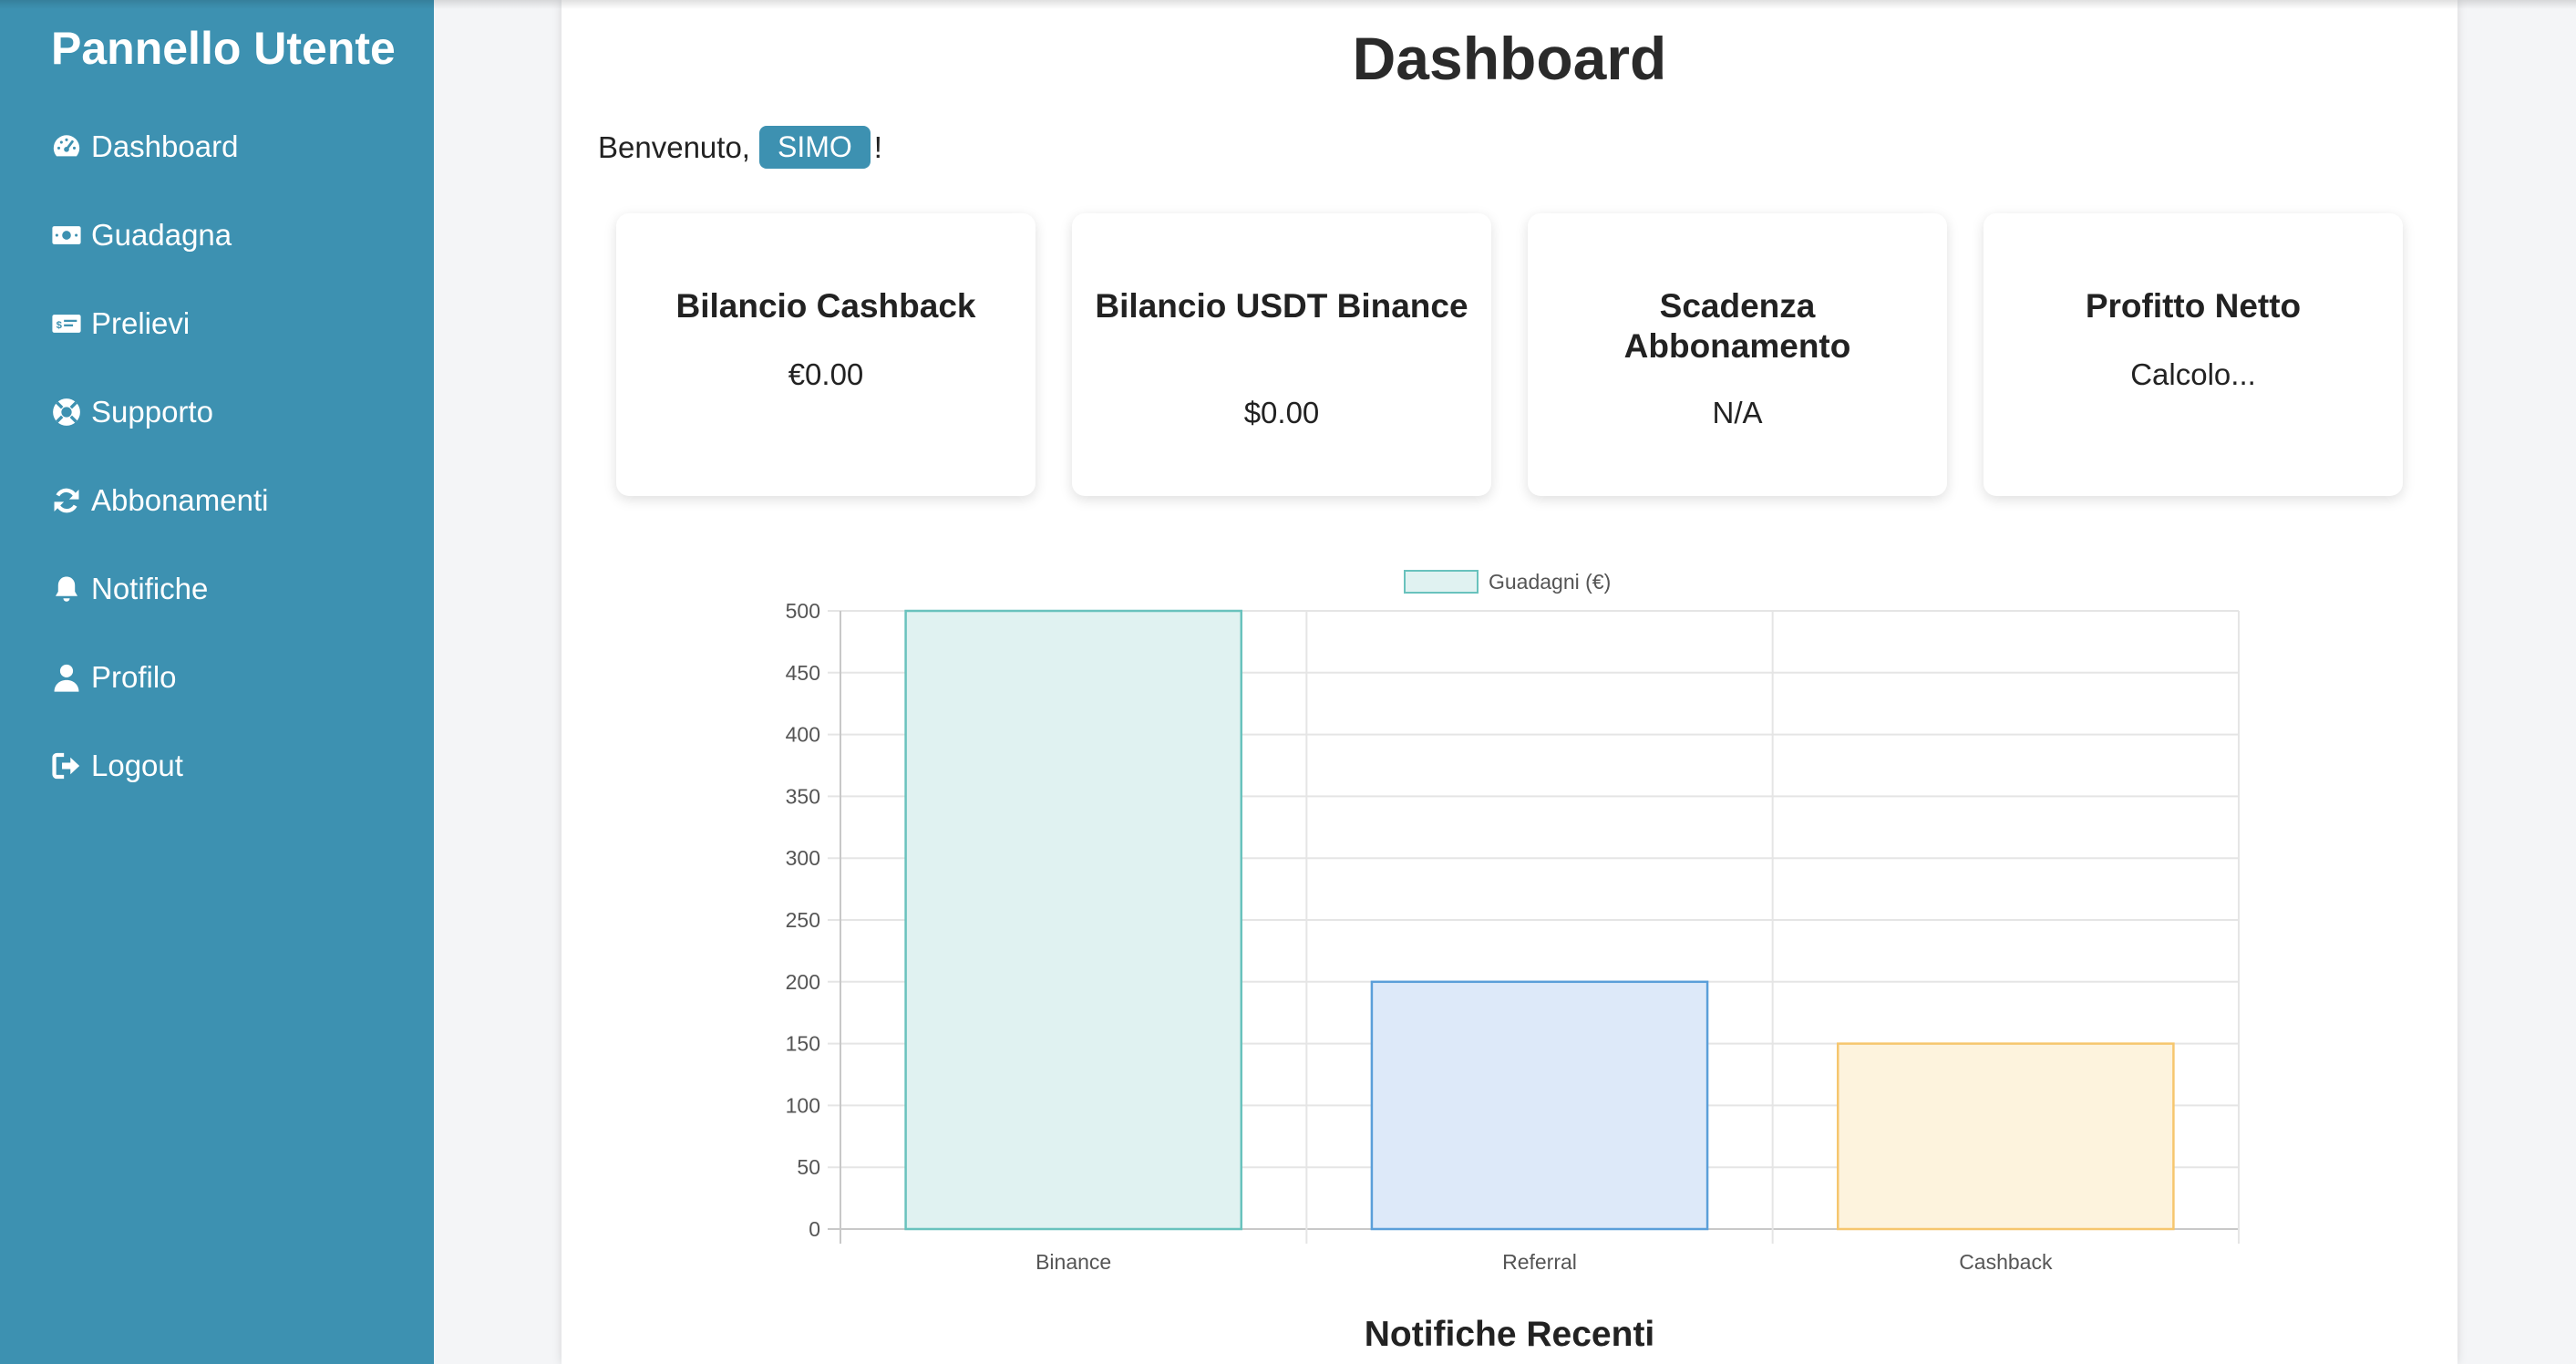 The width and height of the screenshot is (2576, 1364). I want to click on bar-binance, so click(1073, 920).